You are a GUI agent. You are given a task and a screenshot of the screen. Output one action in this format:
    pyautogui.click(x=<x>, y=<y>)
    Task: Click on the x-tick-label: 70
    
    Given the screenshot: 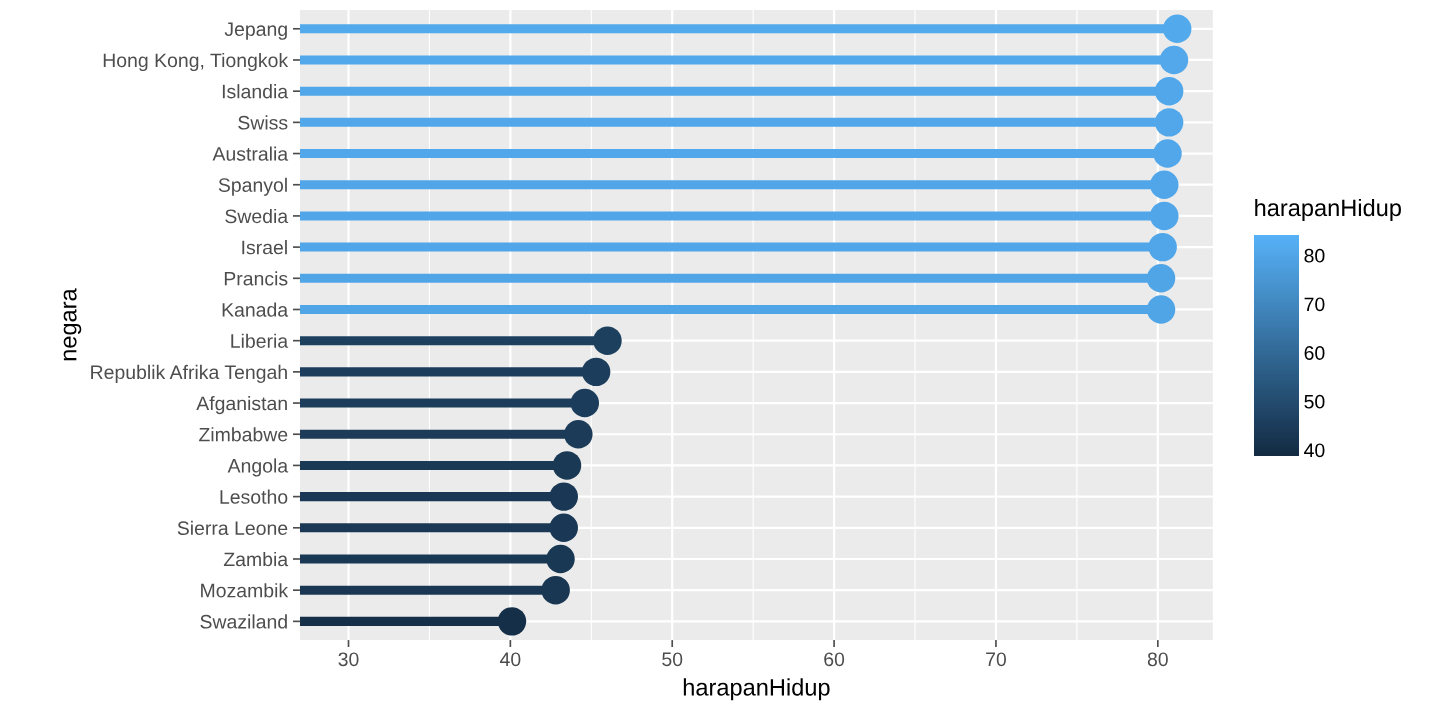 What is the action you would take?
    pyautogui.click(x=996, y=659)
    